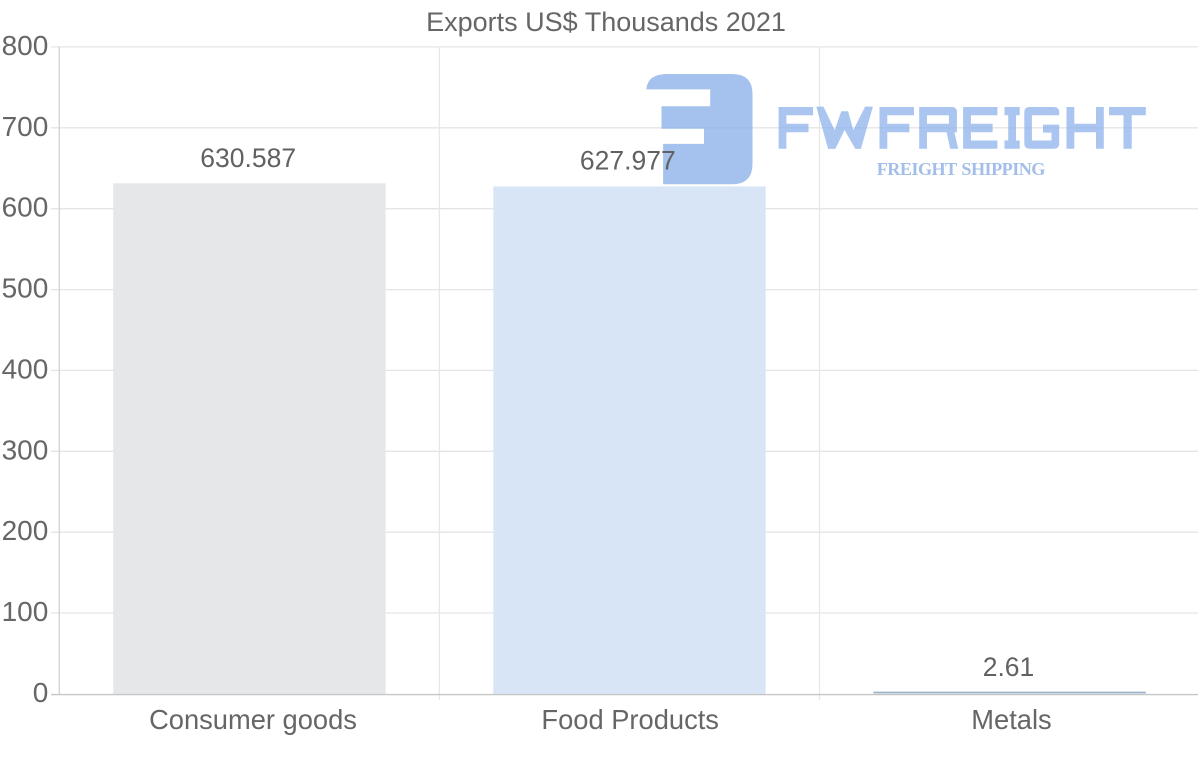 Image resolution: width=1200 pixels, height=763 pixels. What do you see at coordinates (1011, 719) in the screenshot?
I see `svg-text: Metals` at bounding box center [1011, 719].